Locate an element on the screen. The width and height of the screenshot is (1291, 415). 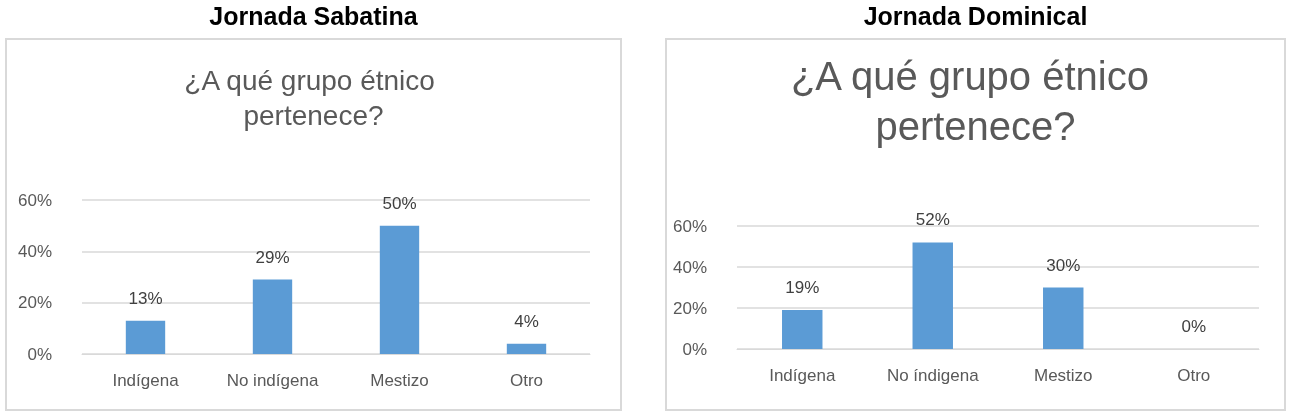
chart-title: Jornada Dominical is located at coordinates (975, 16).